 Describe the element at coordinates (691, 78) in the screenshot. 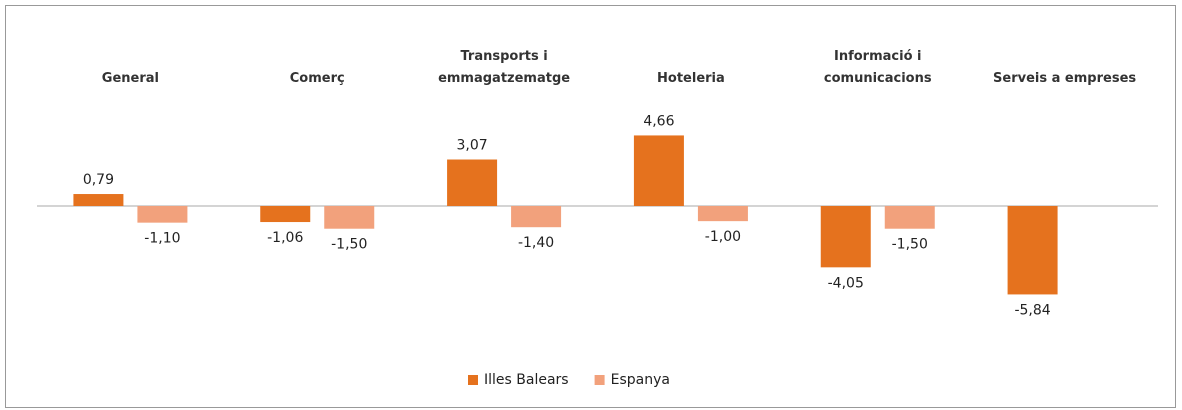

I see `category-label: Hoteleria` at that location.